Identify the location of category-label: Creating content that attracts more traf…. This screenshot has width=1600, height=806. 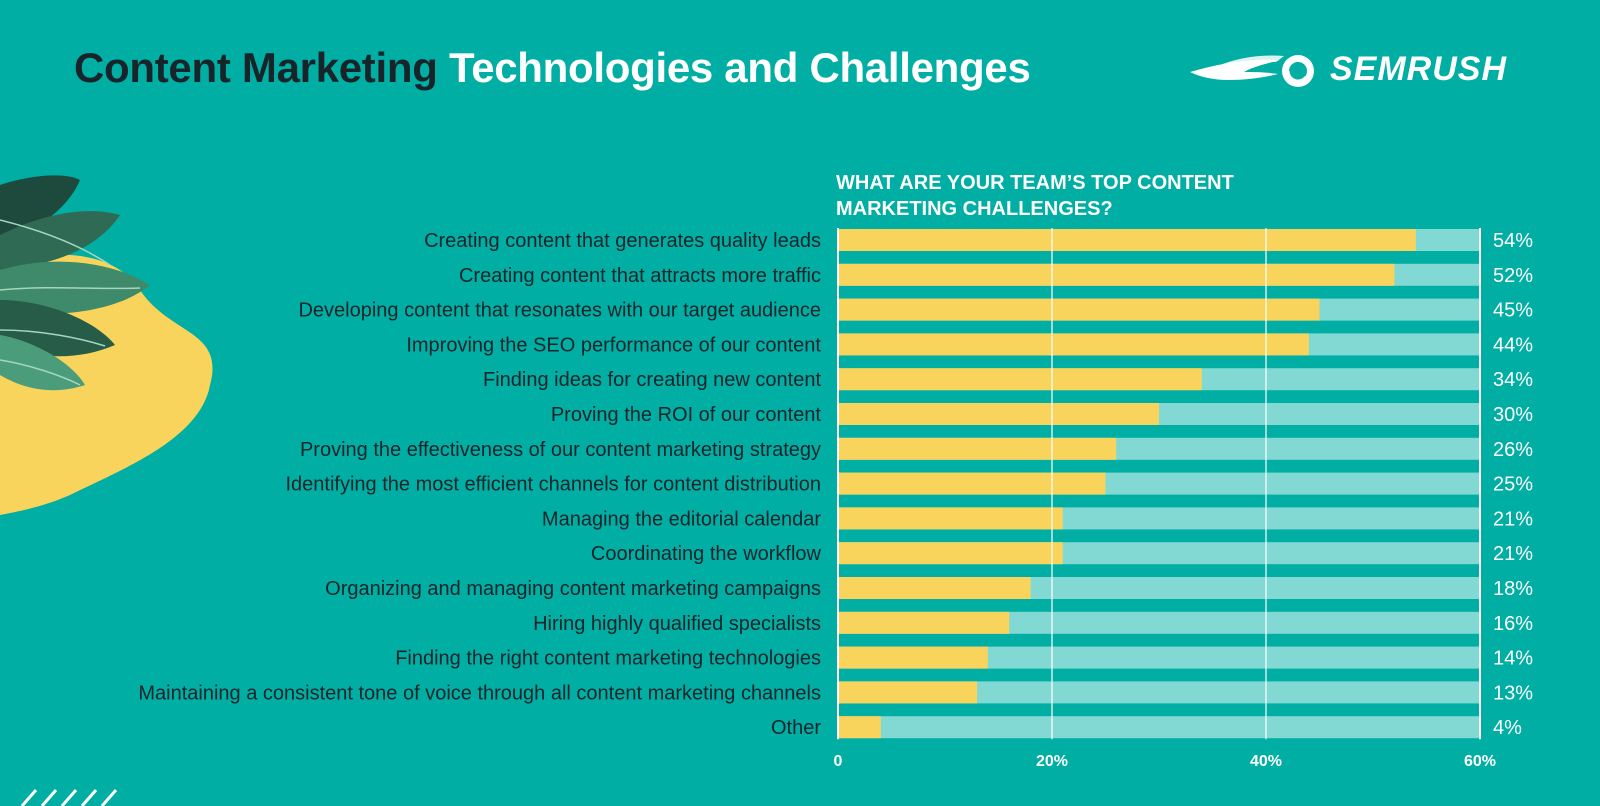
(640, 276).